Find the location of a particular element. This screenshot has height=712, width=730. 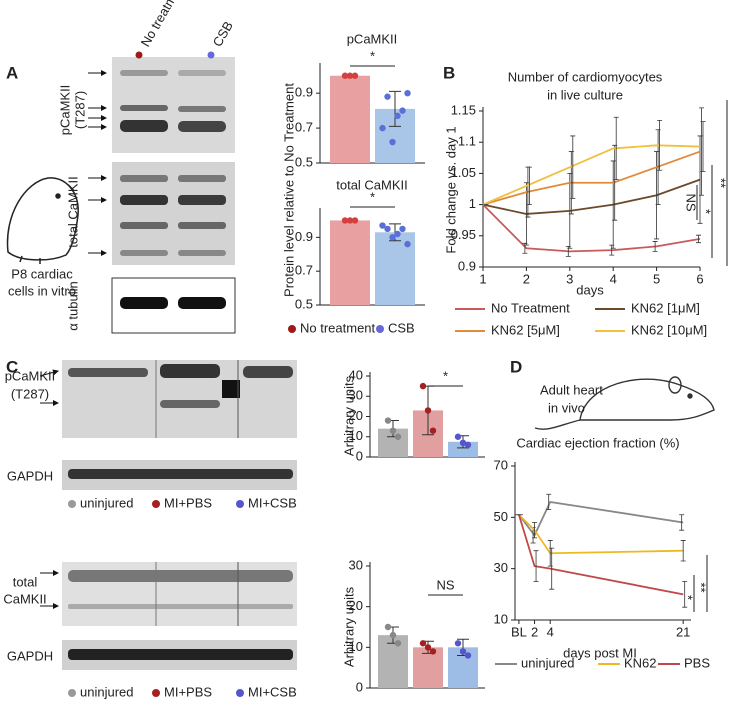

blot-label: total CaMKII is located at coordinates (72, 212).